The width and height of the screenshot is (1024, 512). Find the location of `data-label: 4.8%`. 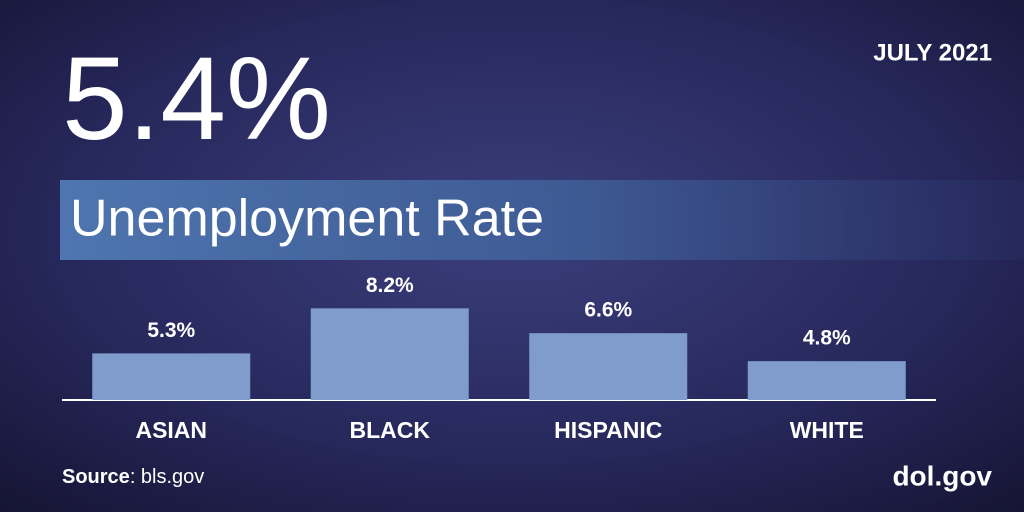

data-label: 4.8% is located at coordinates (827, 338).